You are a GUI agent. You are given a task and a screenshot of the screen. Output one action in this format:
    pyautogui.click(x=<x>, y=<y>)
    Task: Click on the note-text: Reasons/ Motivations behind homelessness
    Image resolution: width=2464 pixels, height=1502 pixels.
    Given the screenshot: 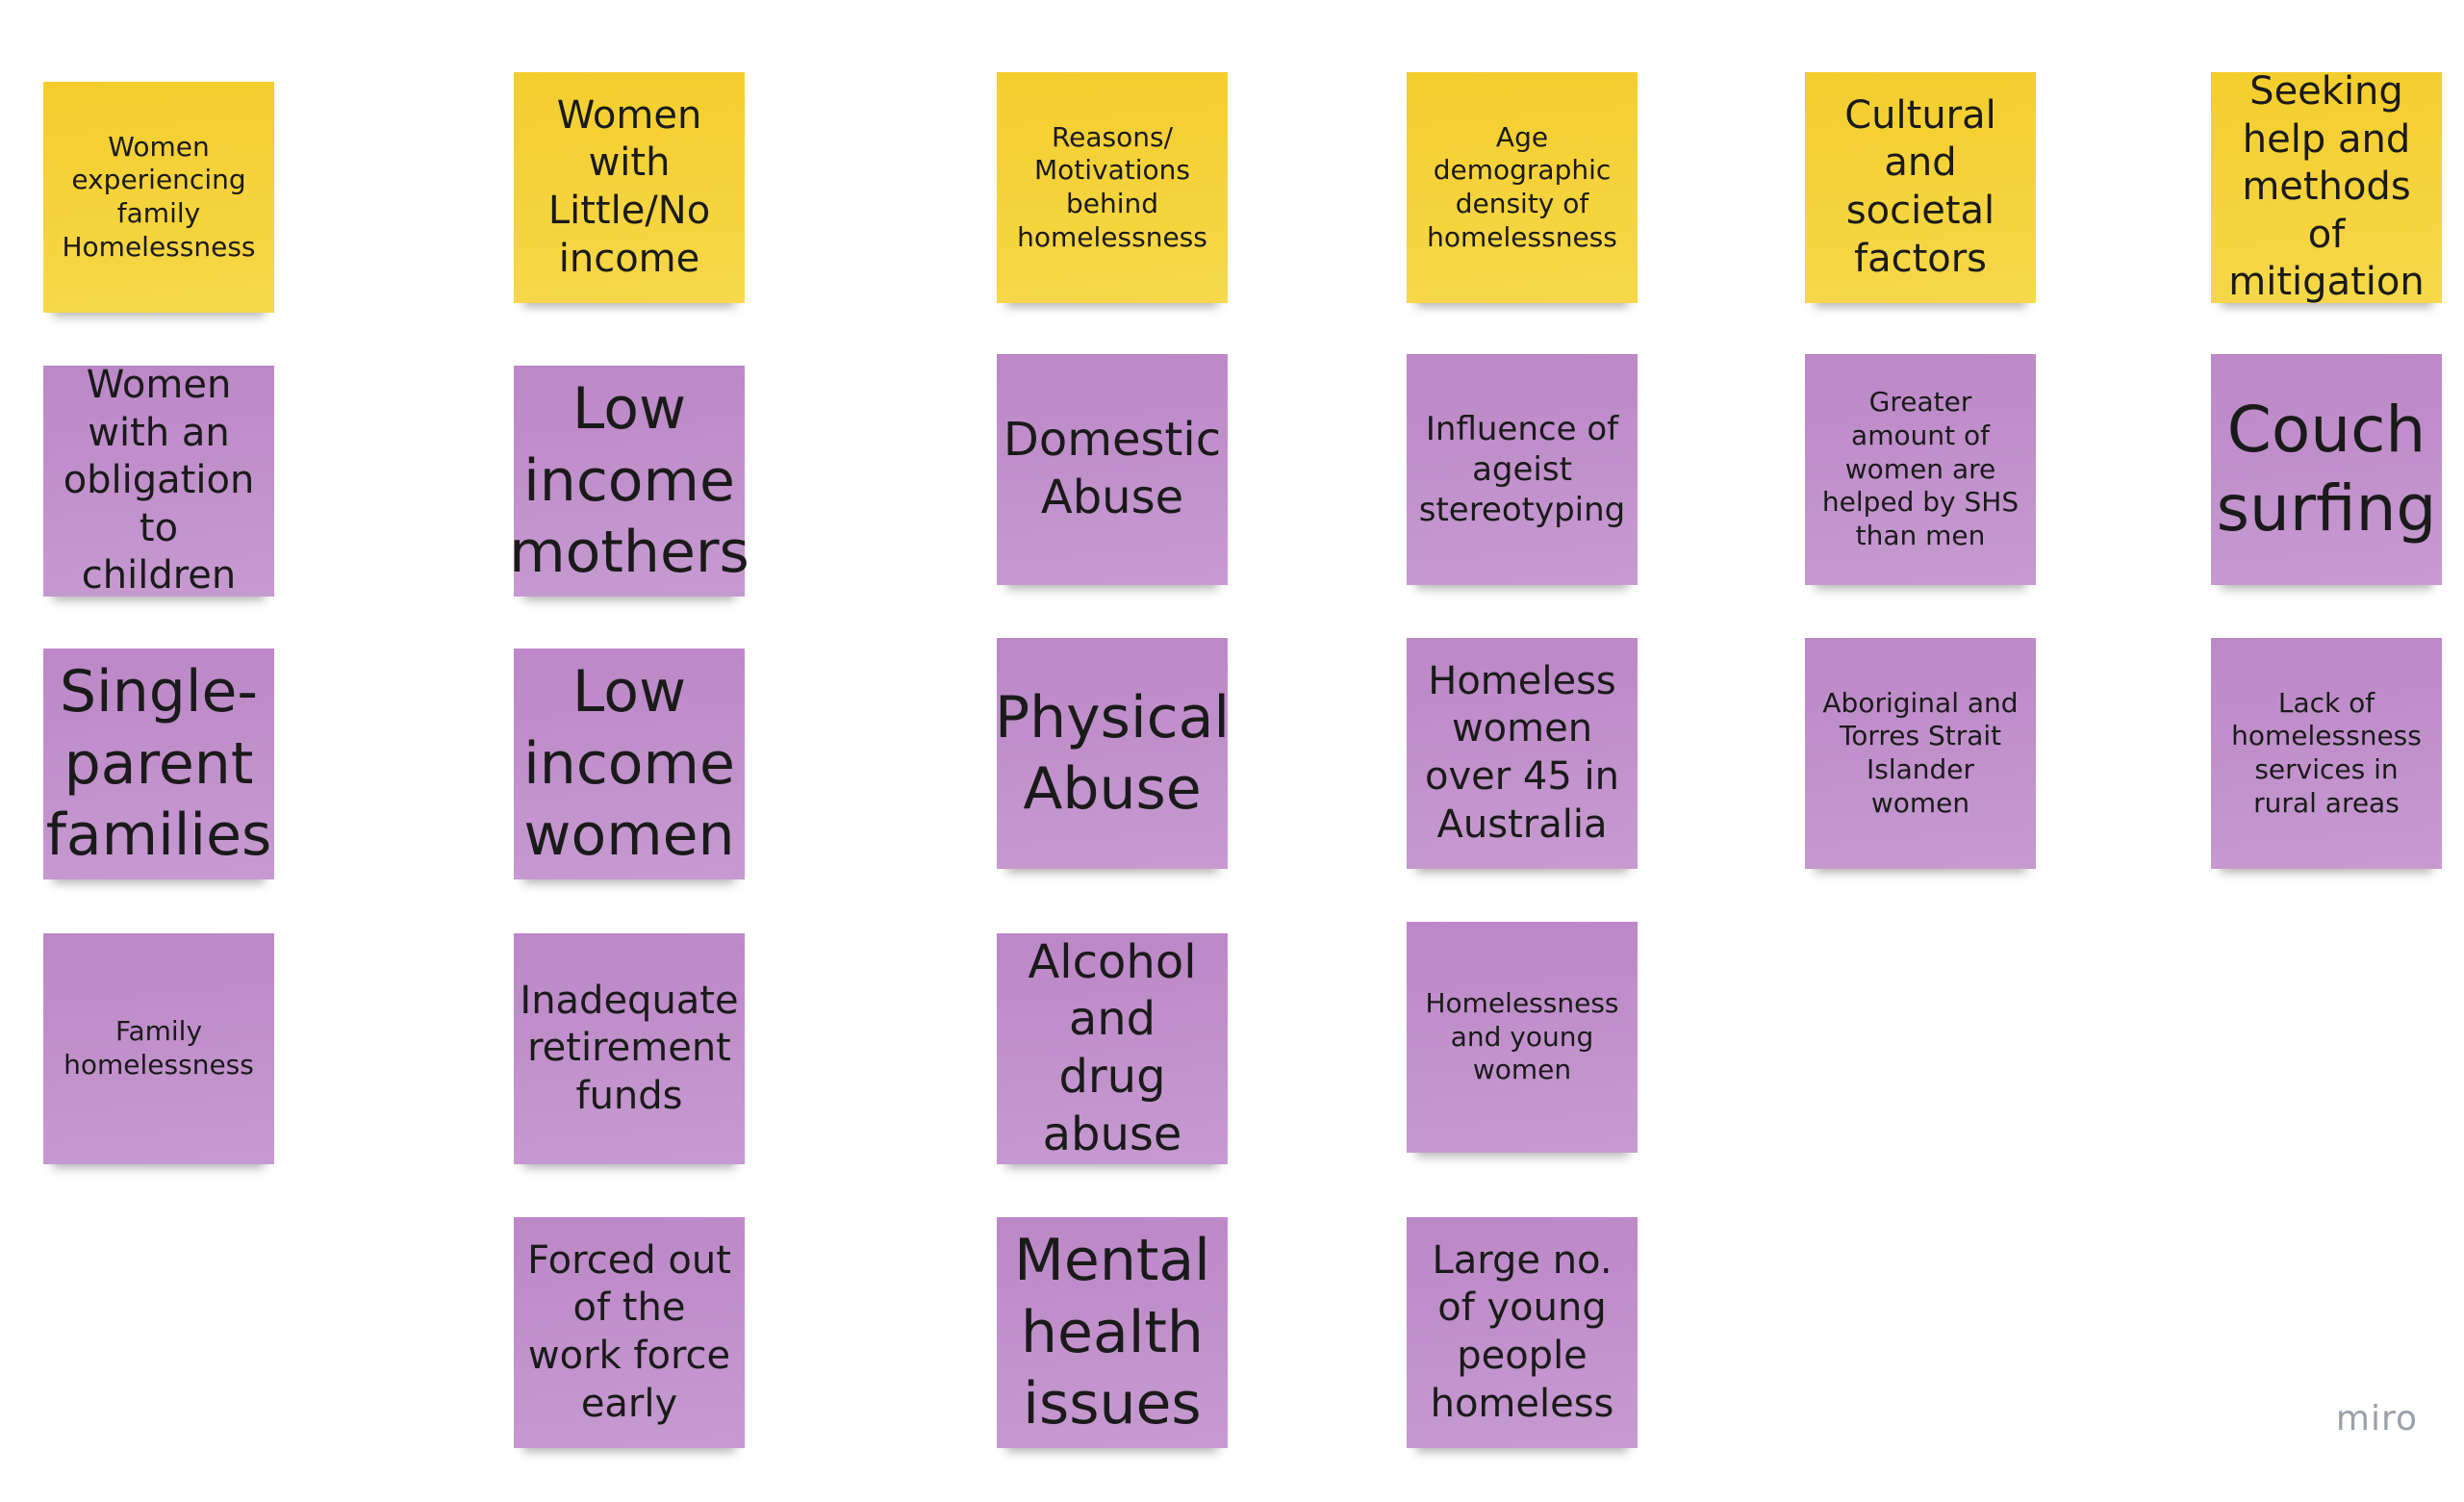 What is the action you would take?
    pyautogui.click(x=1112, y=186)
    